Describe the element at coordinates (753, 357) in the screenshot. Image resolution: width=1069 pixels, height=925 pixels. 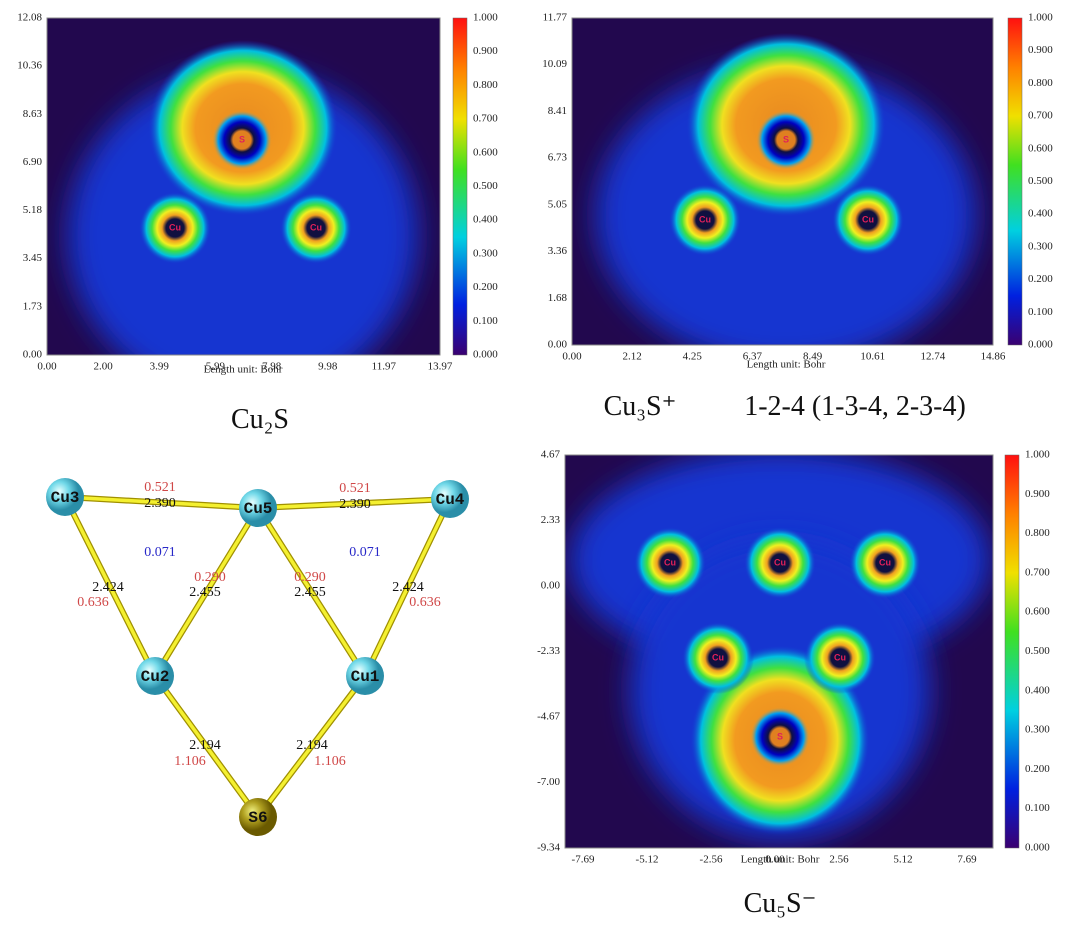
I see `x-tick-label: 6.37` at that location.